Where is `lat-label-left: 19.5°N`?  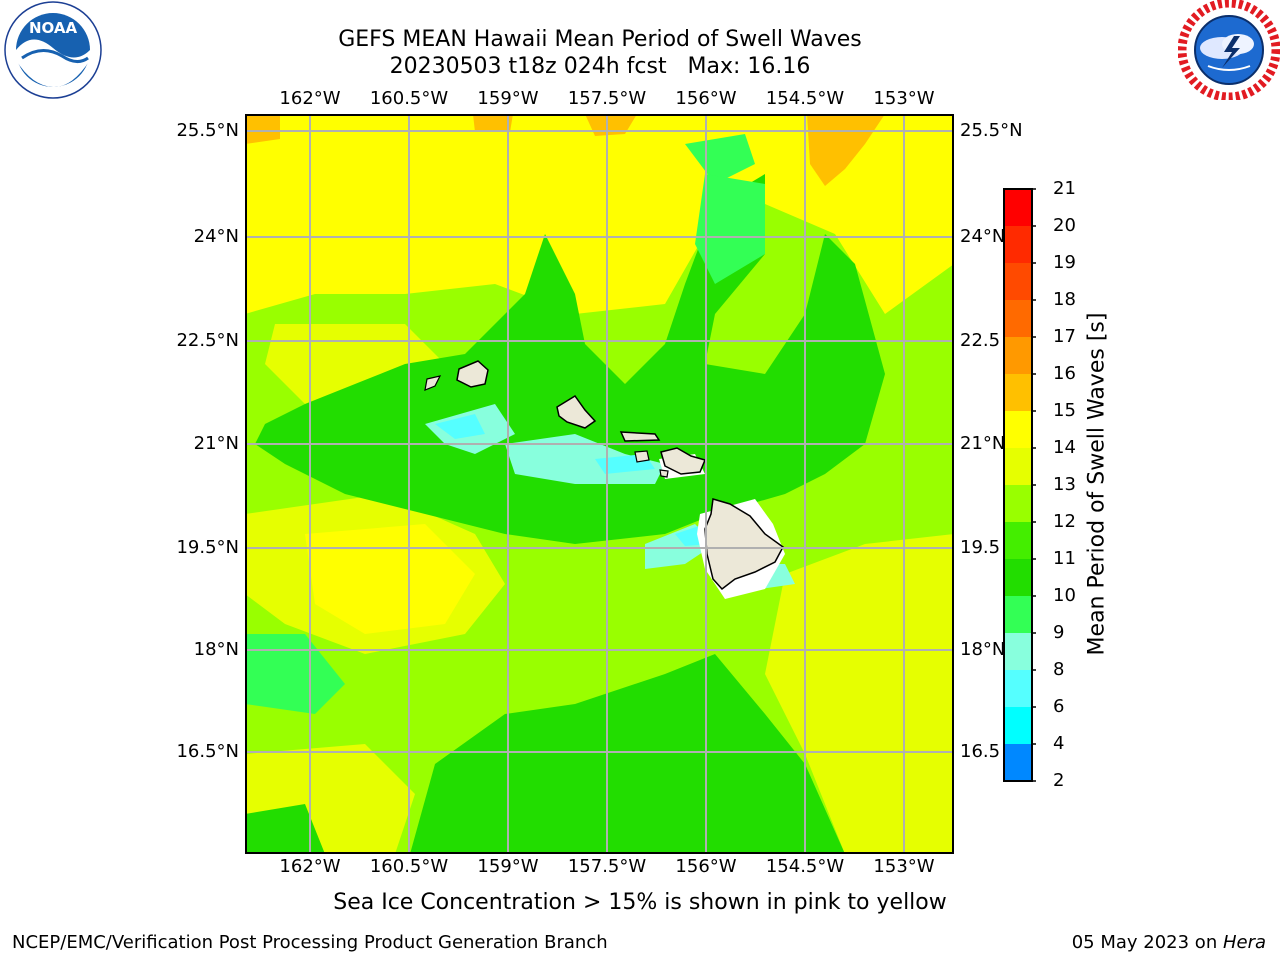 lat-label-left: 19.5°N is located at coordinates (207, 547).